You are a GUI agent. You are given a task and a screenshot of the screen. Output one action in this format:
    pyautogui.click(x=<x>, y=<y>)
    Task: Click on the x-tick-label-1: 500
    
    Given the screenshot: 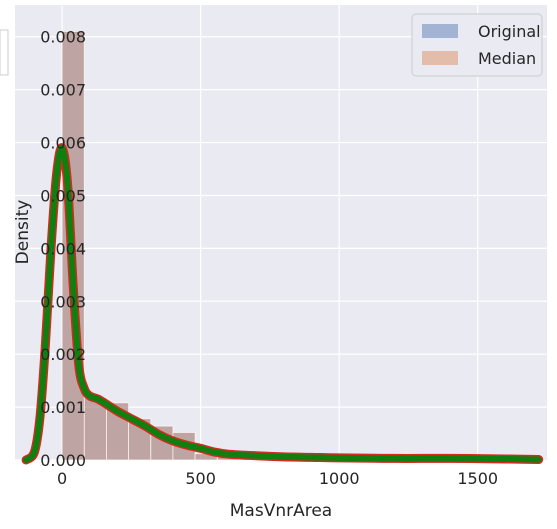 What is the action you would take?
    pyautogui.click(x=200, y=478)
    